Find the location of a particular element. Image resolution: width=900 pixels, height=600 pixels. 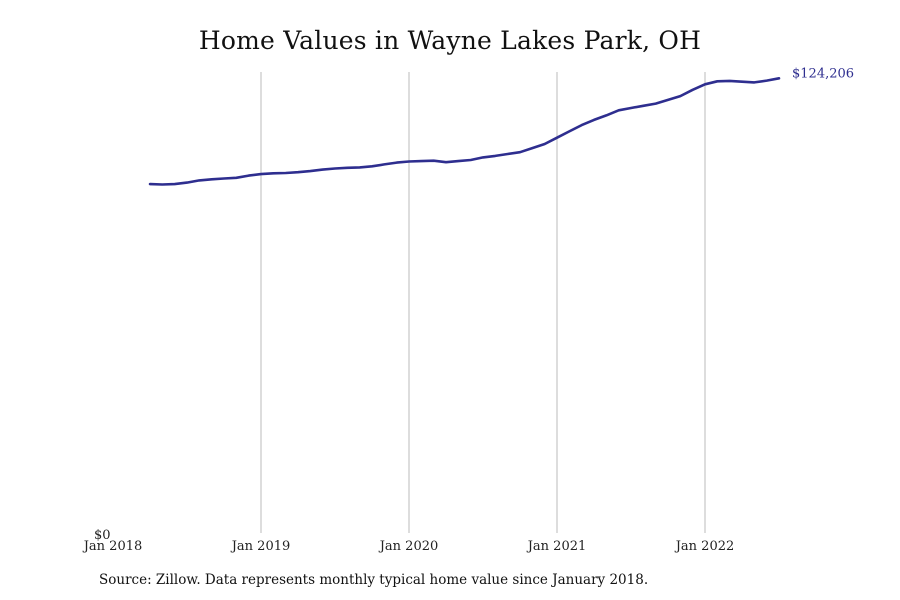

series-layer is located at coordinates (464, 131).